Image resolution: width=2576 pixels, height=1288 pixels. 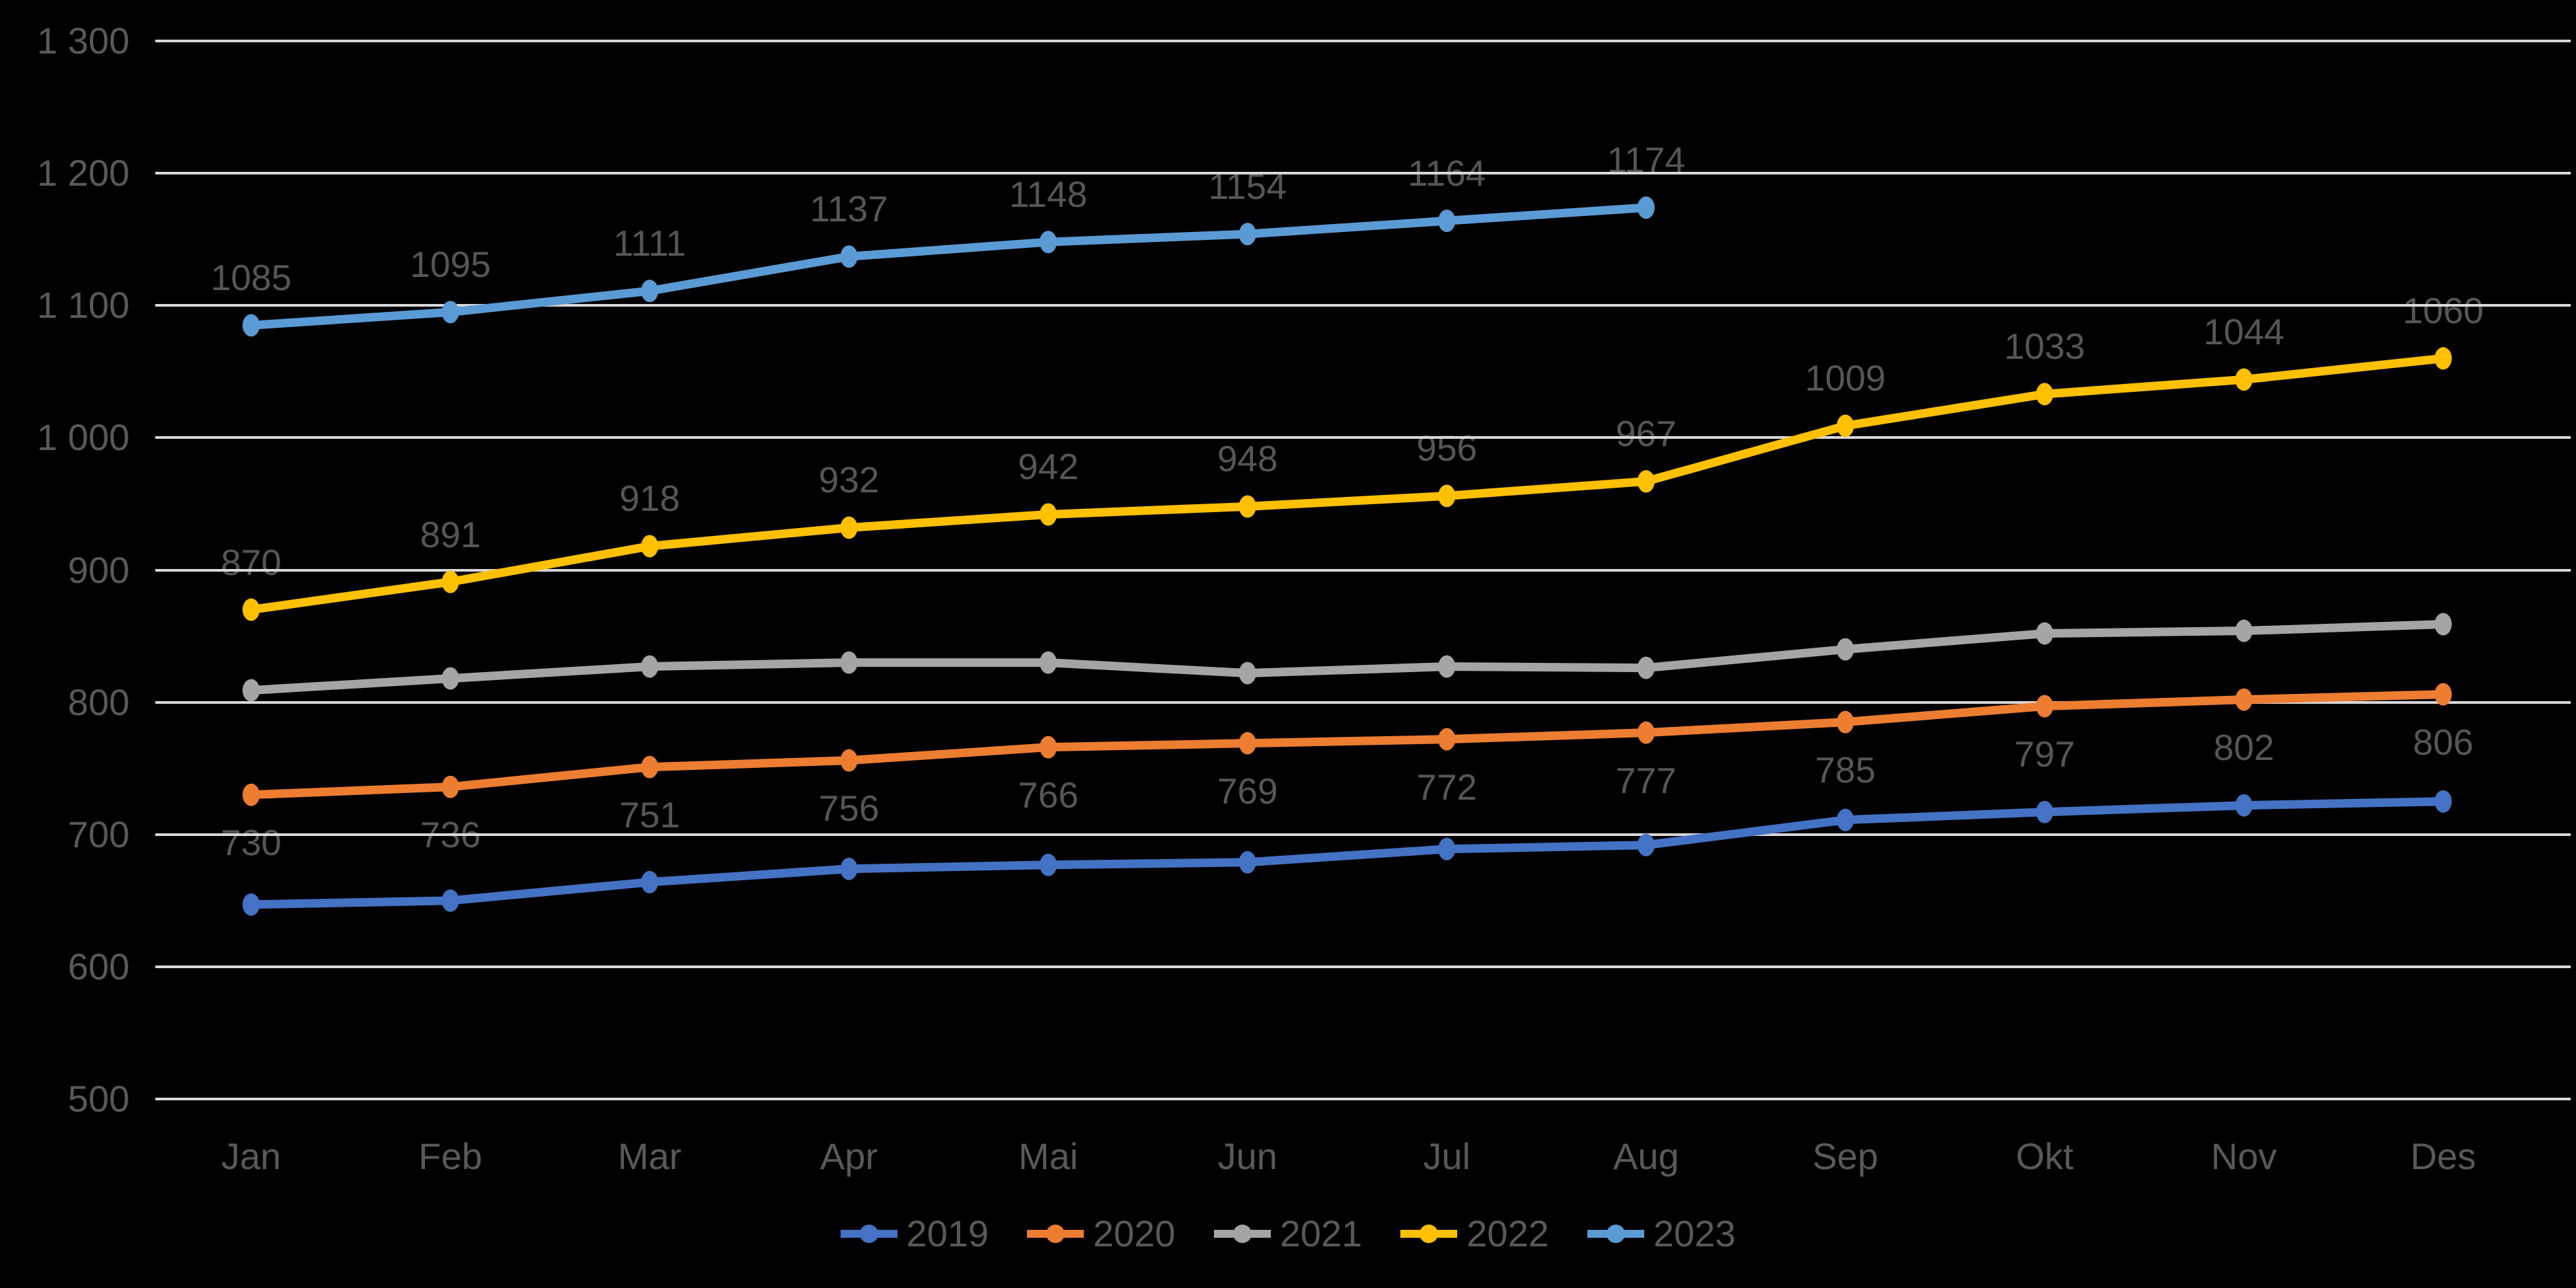 I want to click on series-line-2021, so click(x=1347, y=658).